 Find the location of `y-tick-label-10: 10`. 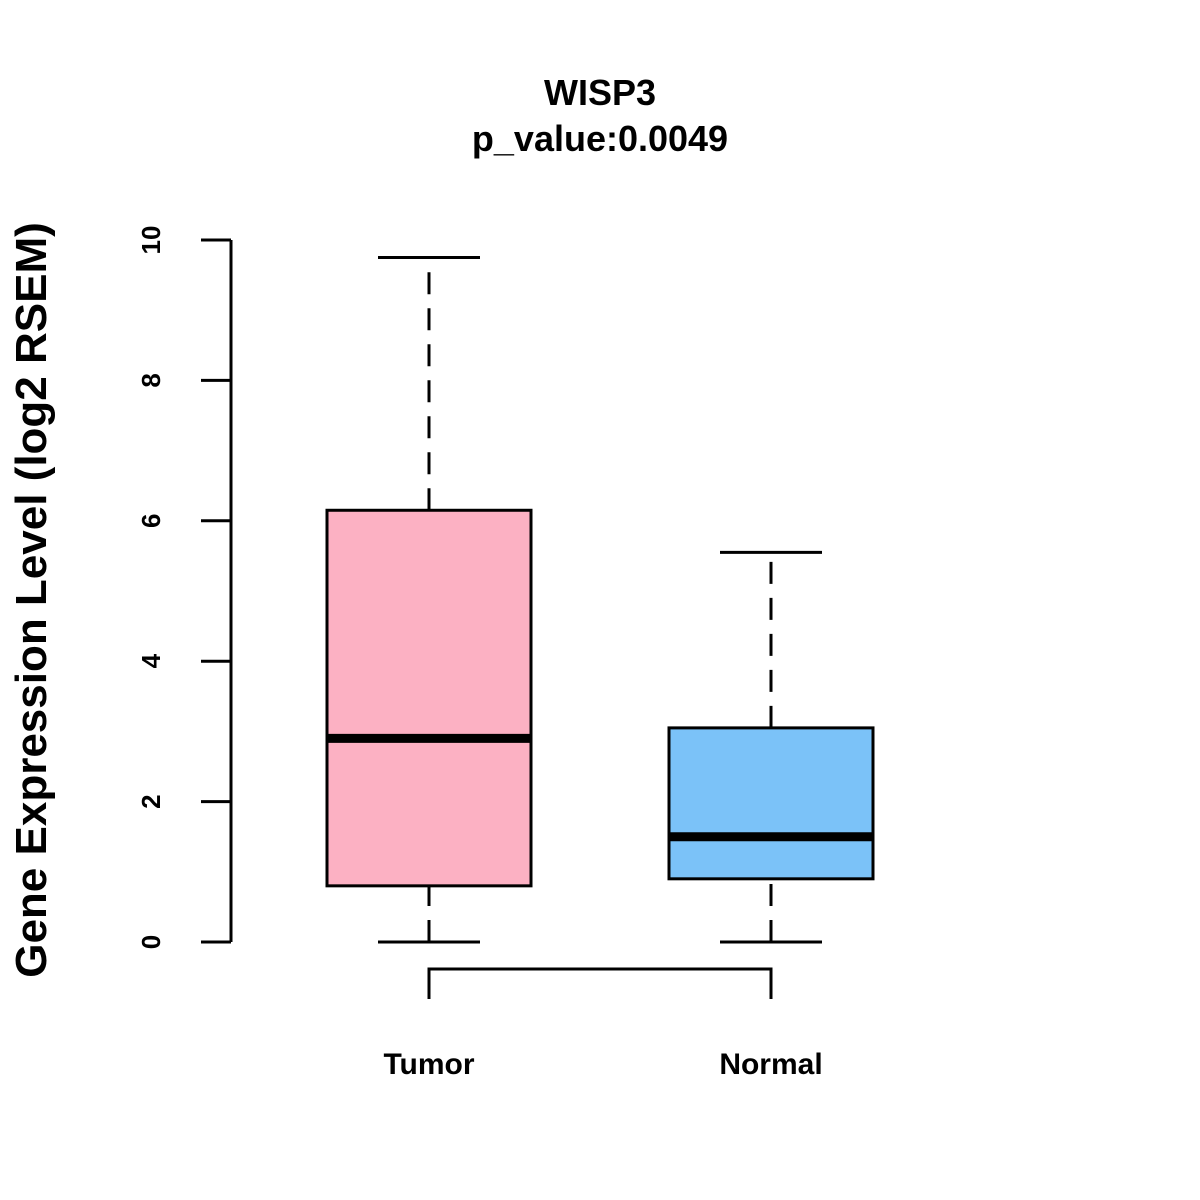

y-tick-label-10: 10 is located at coordinates (151, 240).